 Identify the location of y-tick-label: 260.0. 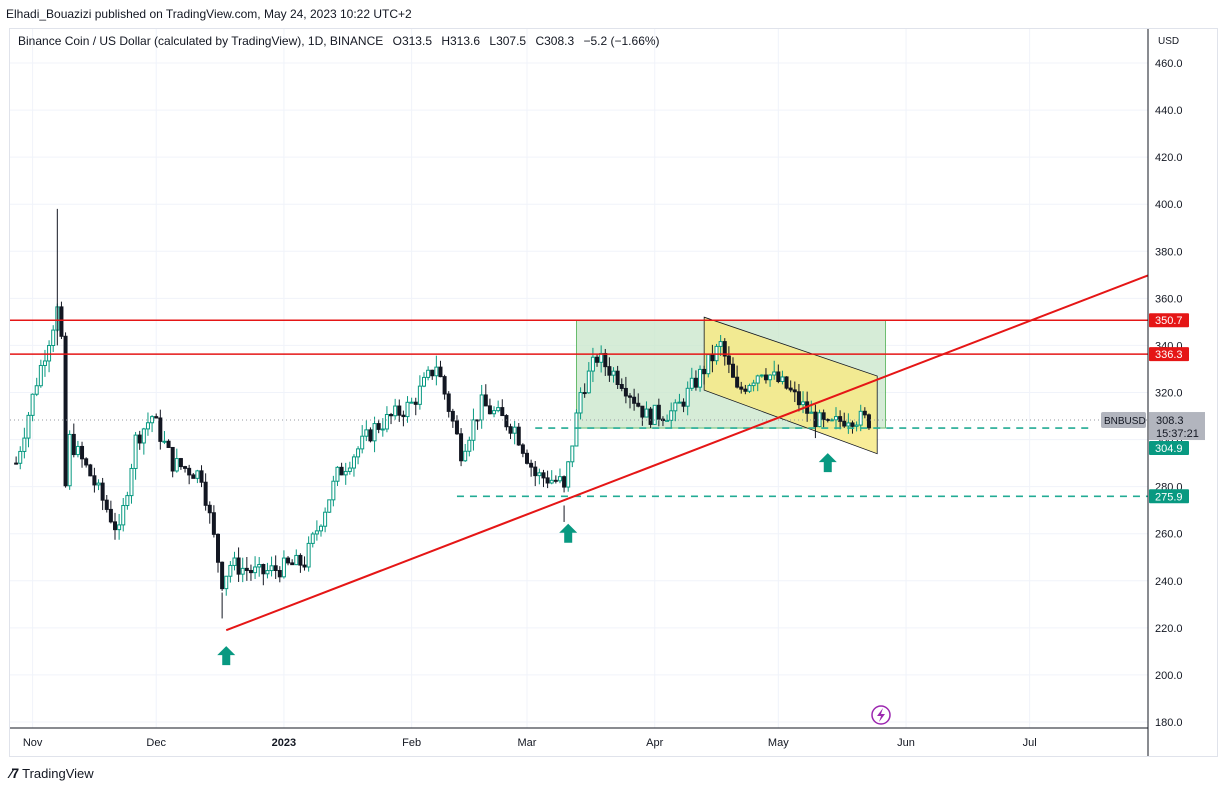
(1169, 535).